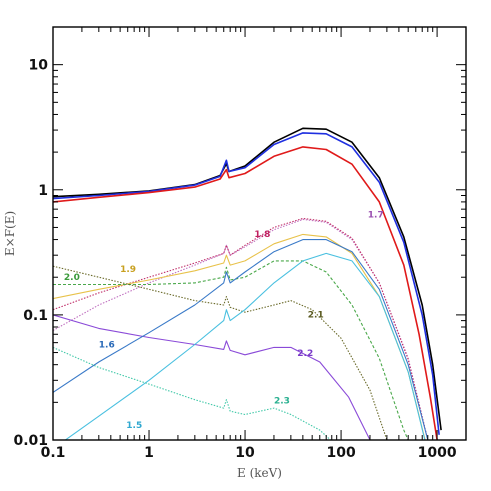 Image resolution: width=491 pixels, height=491 pixels. What do you see at coordinates (376, 216) in the screenshot?
I see `curve-label-1-7: 1.7` at bounding box center [376, 216].